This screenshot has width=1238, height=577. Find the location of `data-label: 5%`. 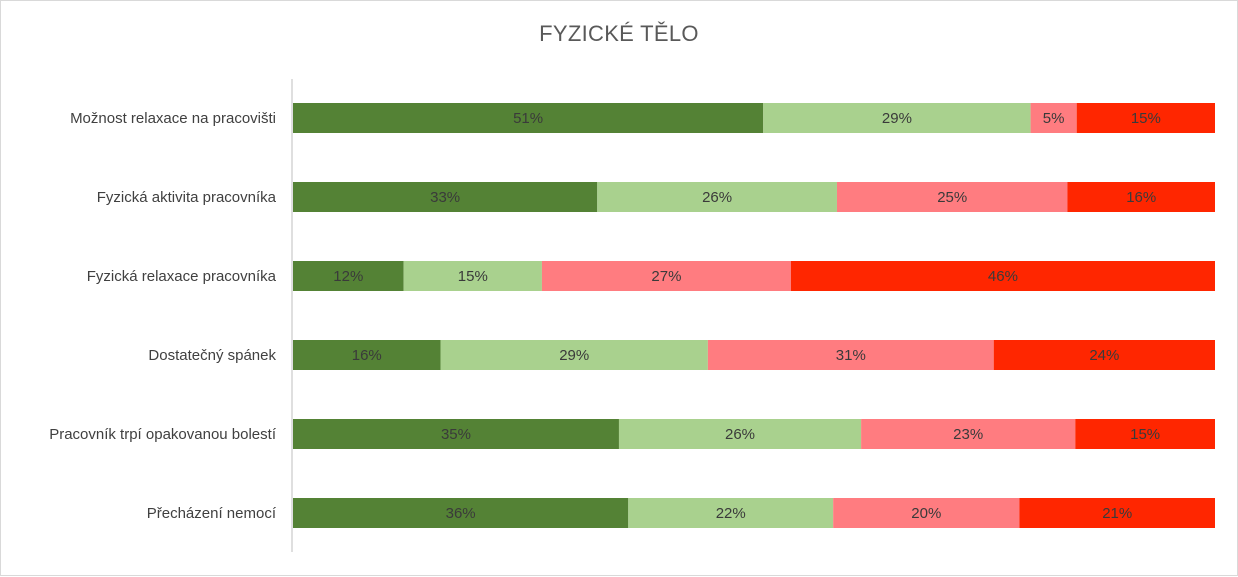

data-label: 5% is located at coordinates (1054, 118).